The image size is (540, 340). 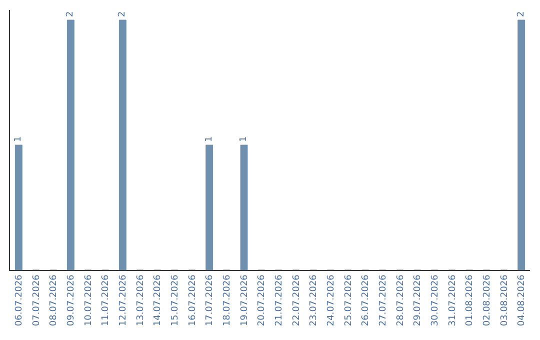 What do you see at coordinates (175, 300) in the screenshot?
I see `x-tick-label: 15.07.2026` at bounding box center [175, 300].